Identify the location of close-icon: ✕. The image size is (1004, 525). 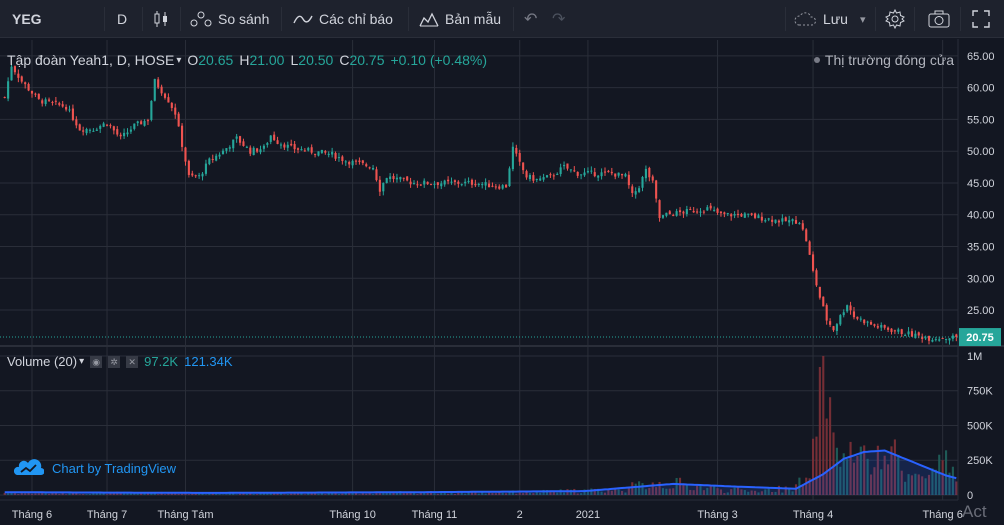
(132, 361).